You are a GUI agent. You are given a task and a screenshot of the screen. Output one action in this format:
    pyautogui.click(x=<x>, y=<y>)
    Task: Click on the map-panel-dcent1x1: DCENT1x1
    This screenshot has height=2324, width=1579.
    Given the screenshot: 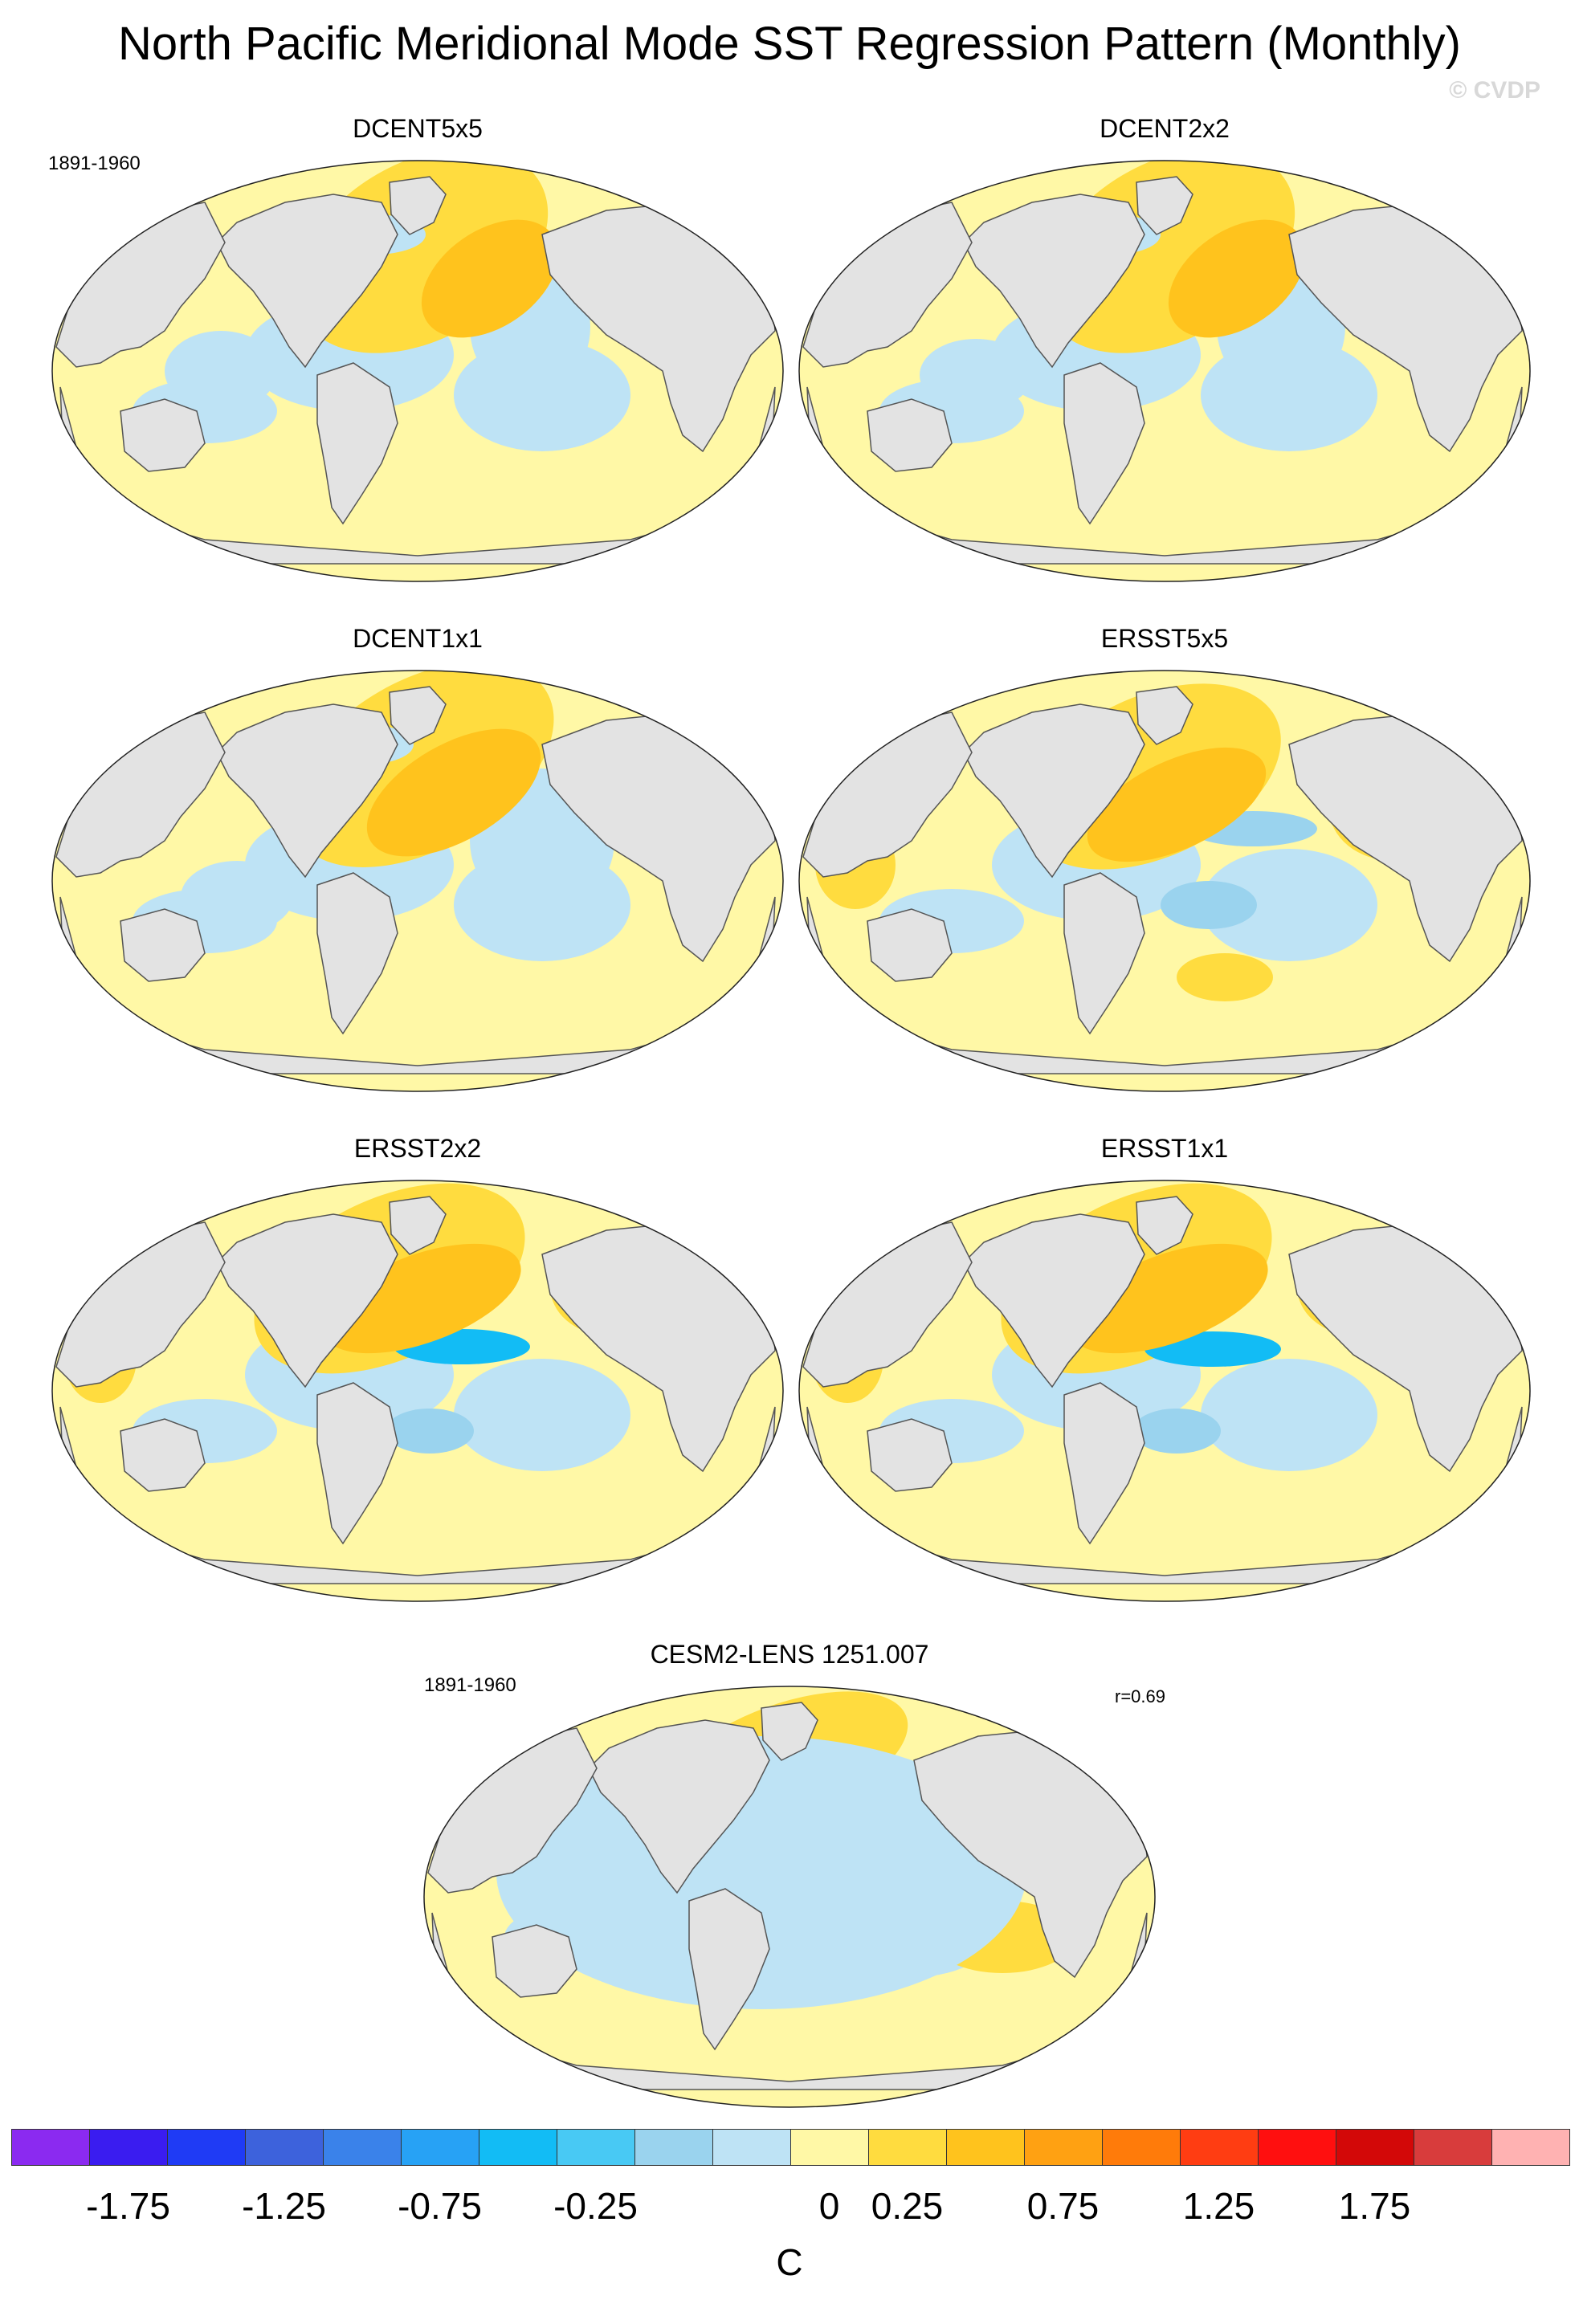 What is the action you would take?
    pyautogui.click(x=417, y=863)
    